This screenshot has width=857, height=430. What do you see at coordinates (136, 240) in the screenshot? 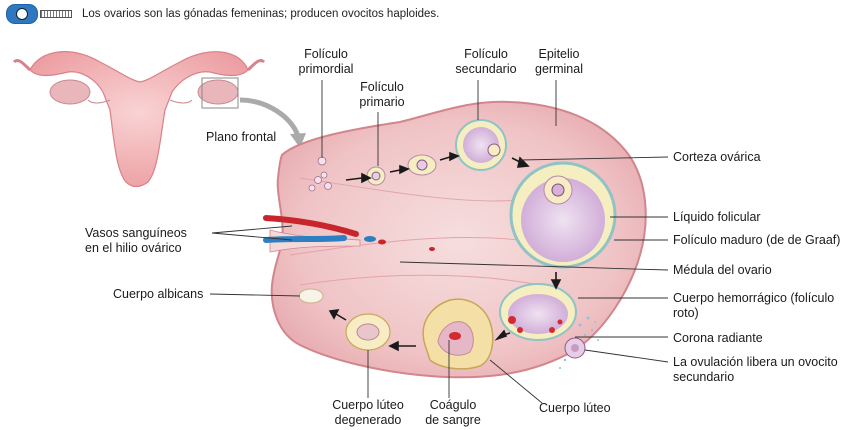
I see `label-vasos-sanguineos: Vasos sanguíneos en el hilio ovárico` at bounding box center [136, 240].